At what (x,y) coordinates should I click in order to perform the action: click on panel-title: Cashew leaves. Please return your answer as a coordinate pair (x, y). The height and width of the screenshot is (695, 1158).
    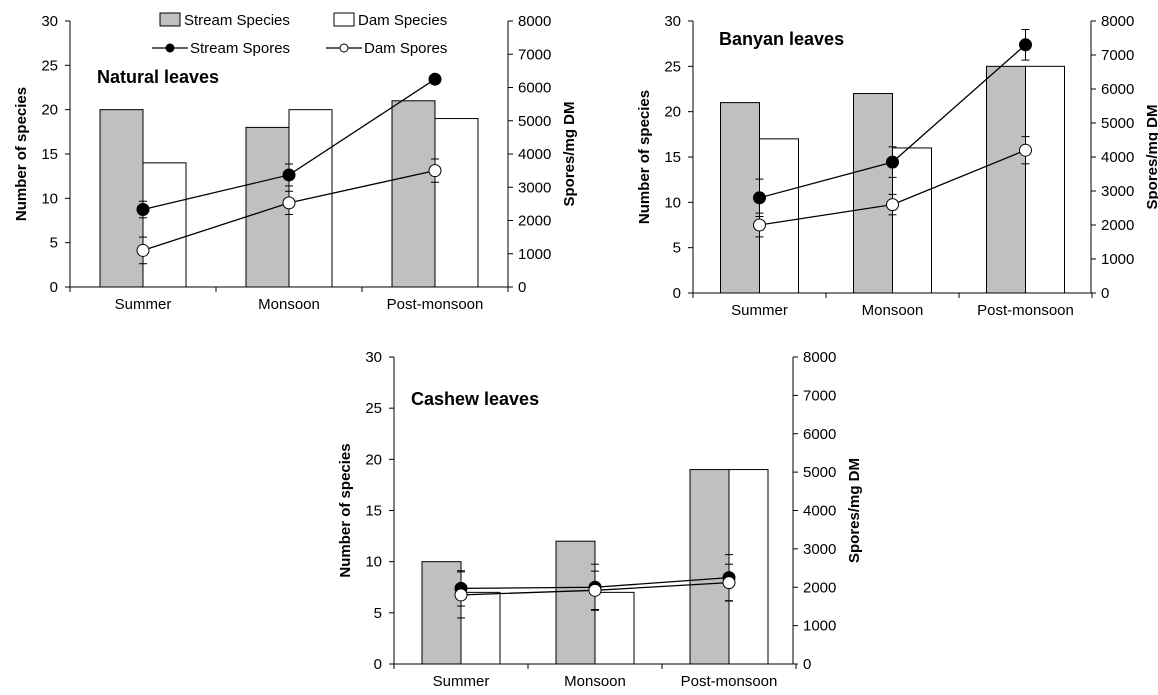
    Looking at the image, I should click on (475, 399).